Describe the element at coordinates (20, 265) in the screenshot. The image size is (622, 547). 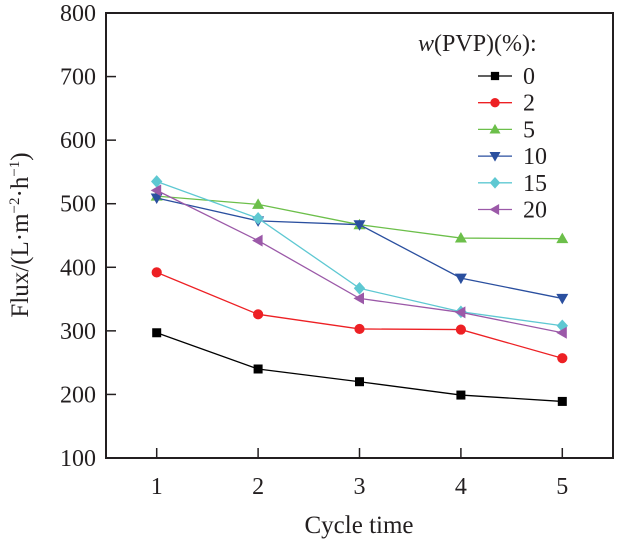
I see `y-axis-title-base: Flux/(L·m` at that location.